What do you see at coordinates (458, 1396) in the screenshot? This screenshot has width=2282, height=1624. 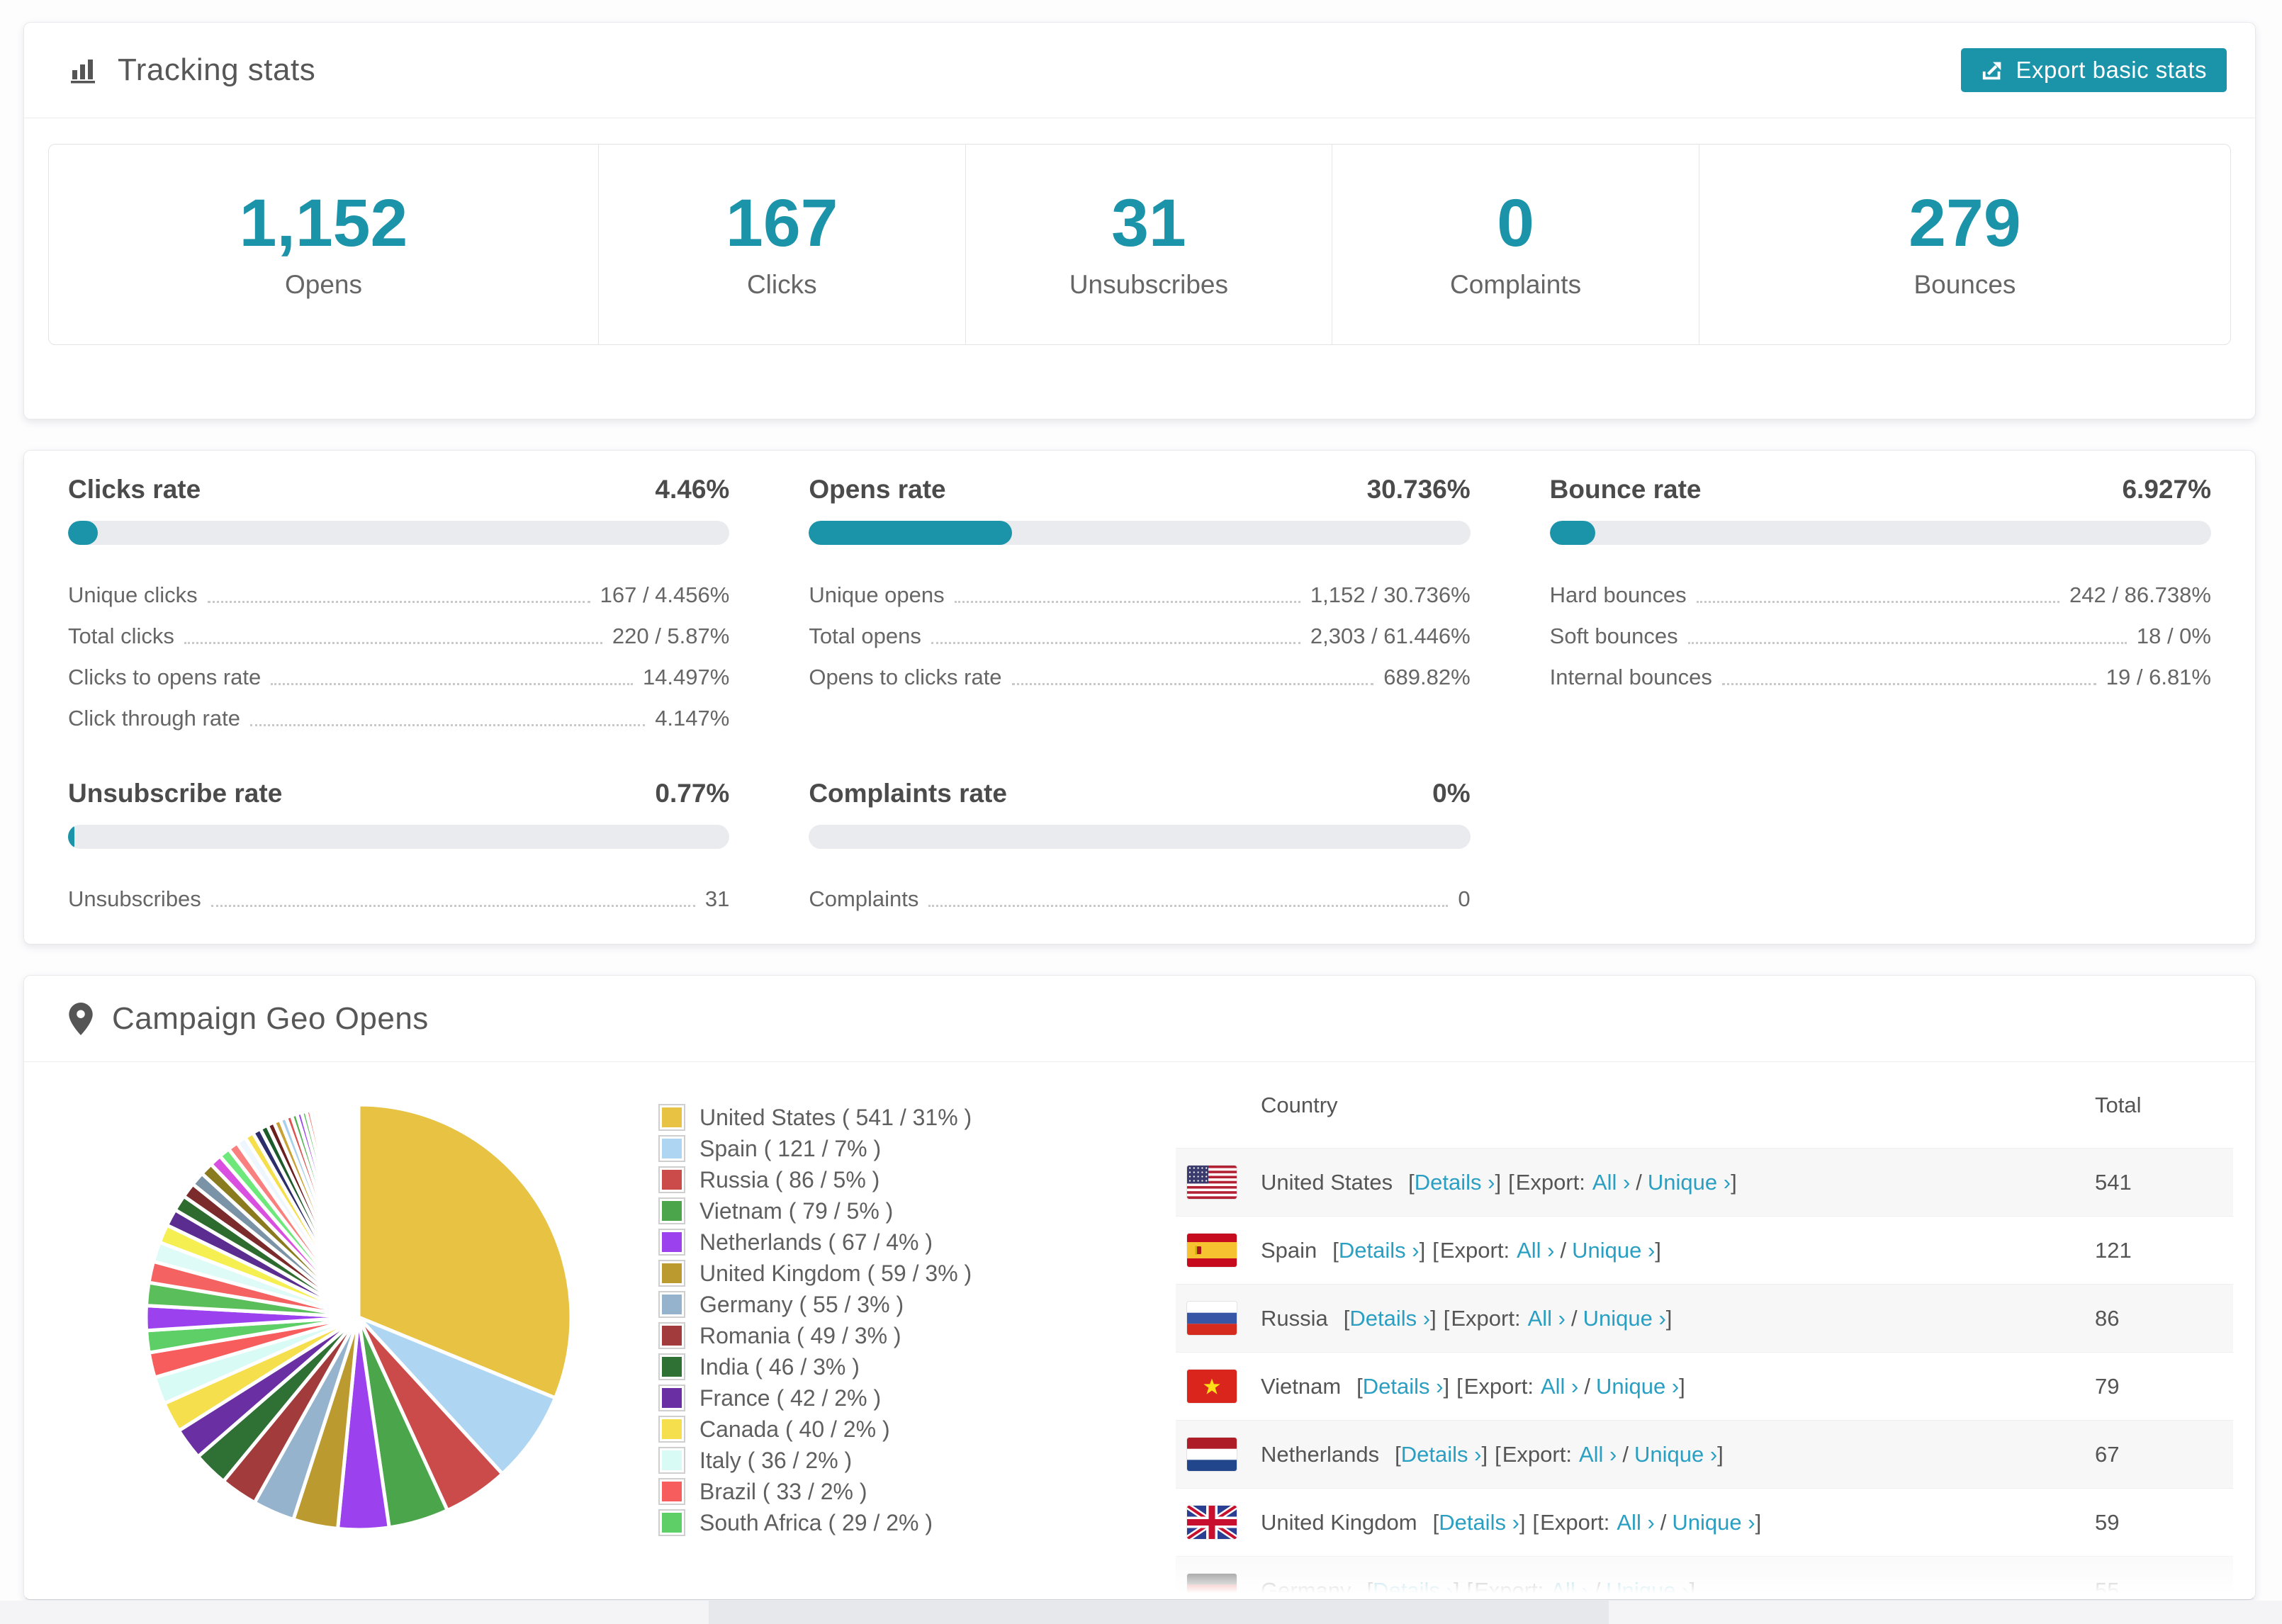 I see `pie-slice-spain` at bounding box center [458, 1396].